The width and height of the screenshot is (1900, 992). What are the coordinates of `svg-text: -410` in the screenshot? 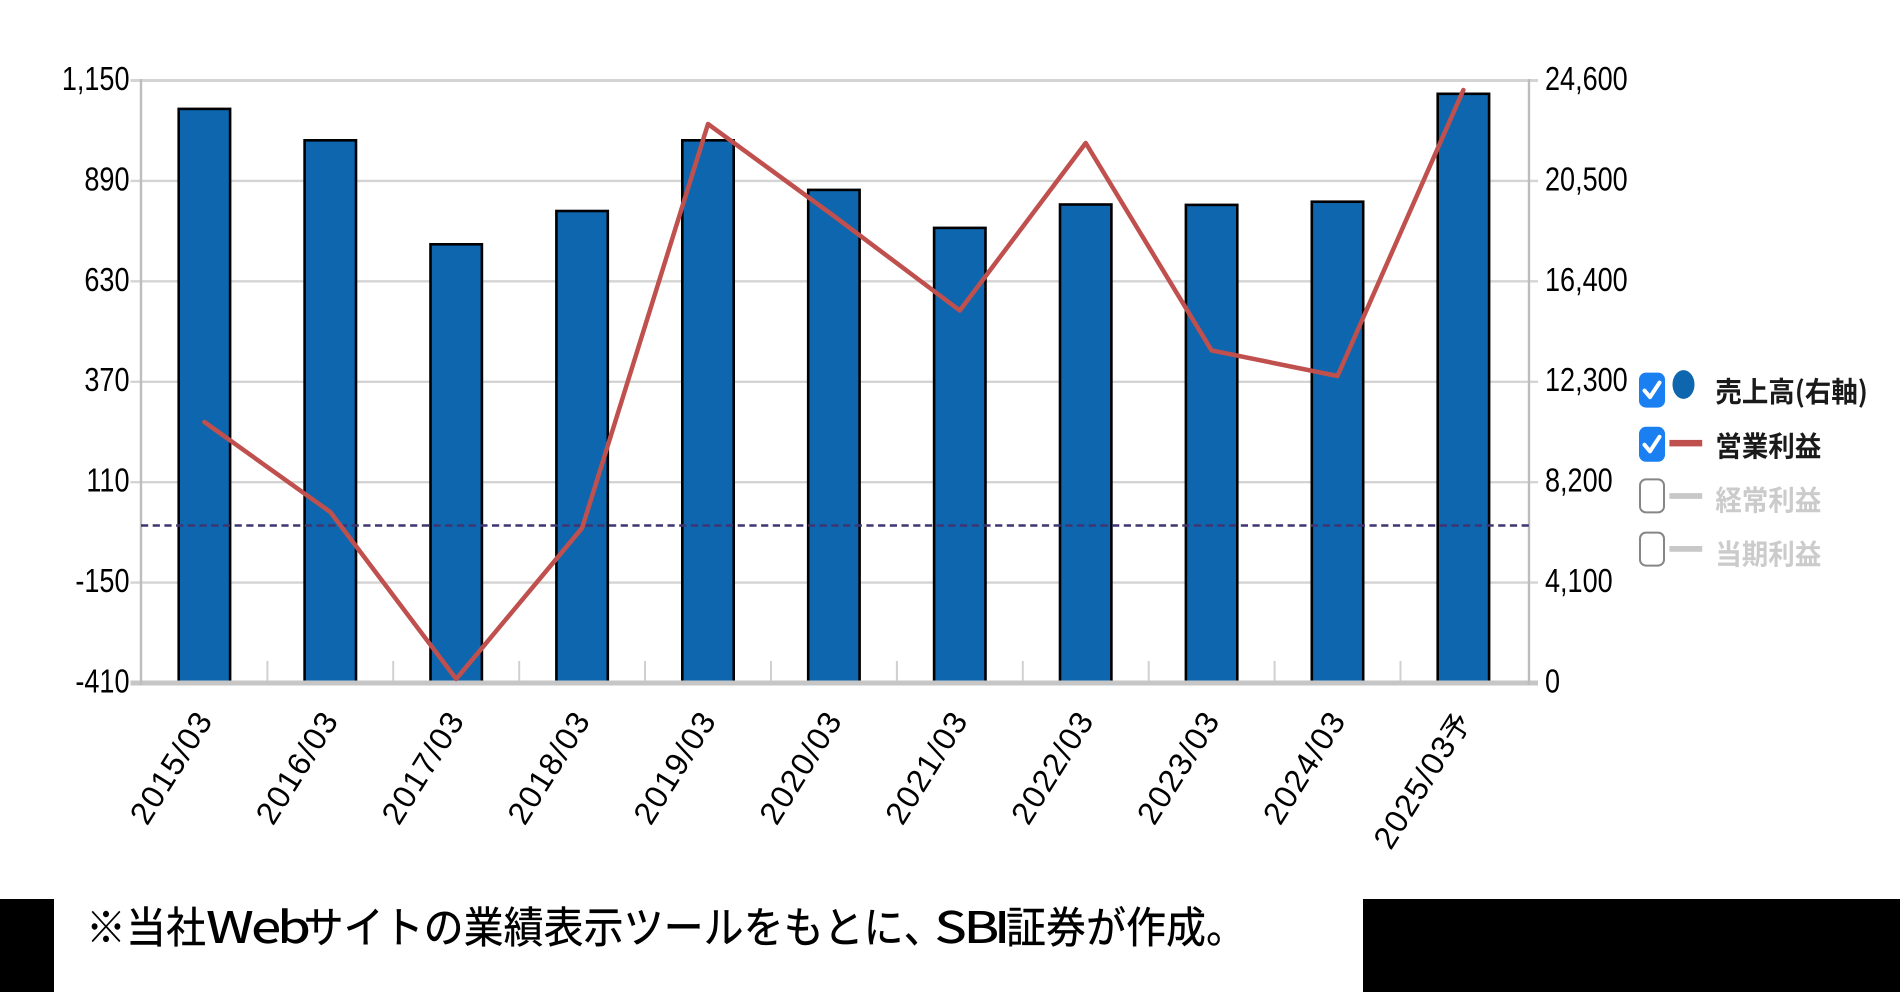 It's located at (102, 682).